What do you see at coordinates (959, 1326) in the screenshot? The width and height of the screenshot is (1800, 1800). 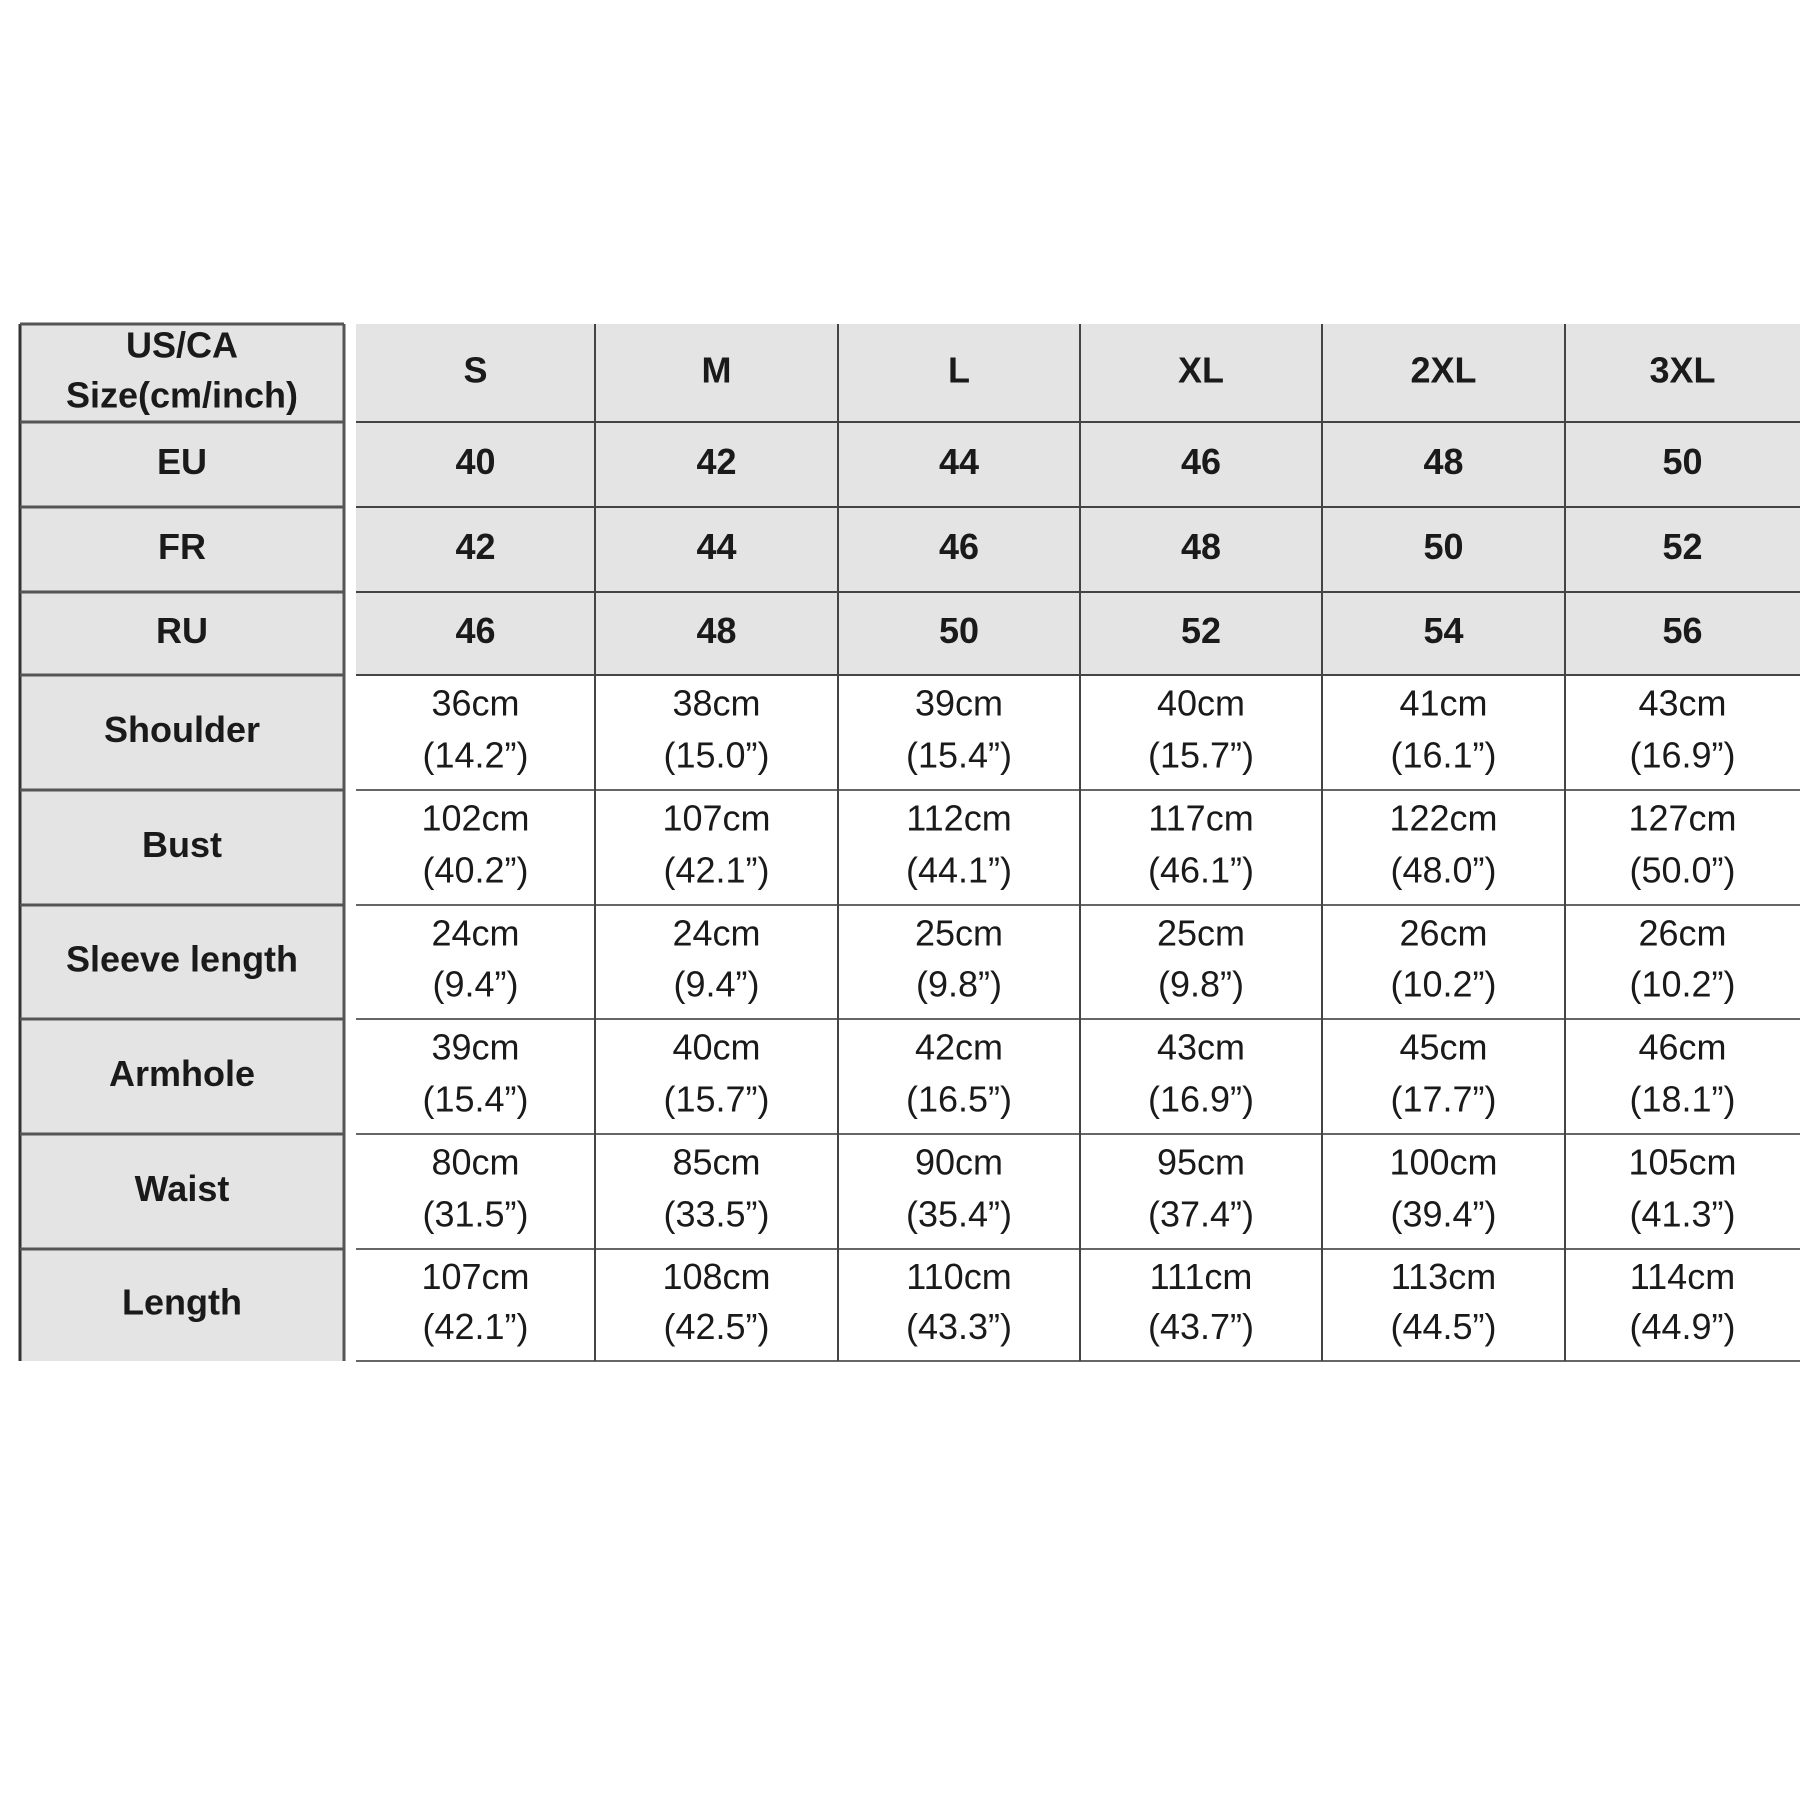 I see `inch-value: (43.3”)` at bounding box center [959, 1326].